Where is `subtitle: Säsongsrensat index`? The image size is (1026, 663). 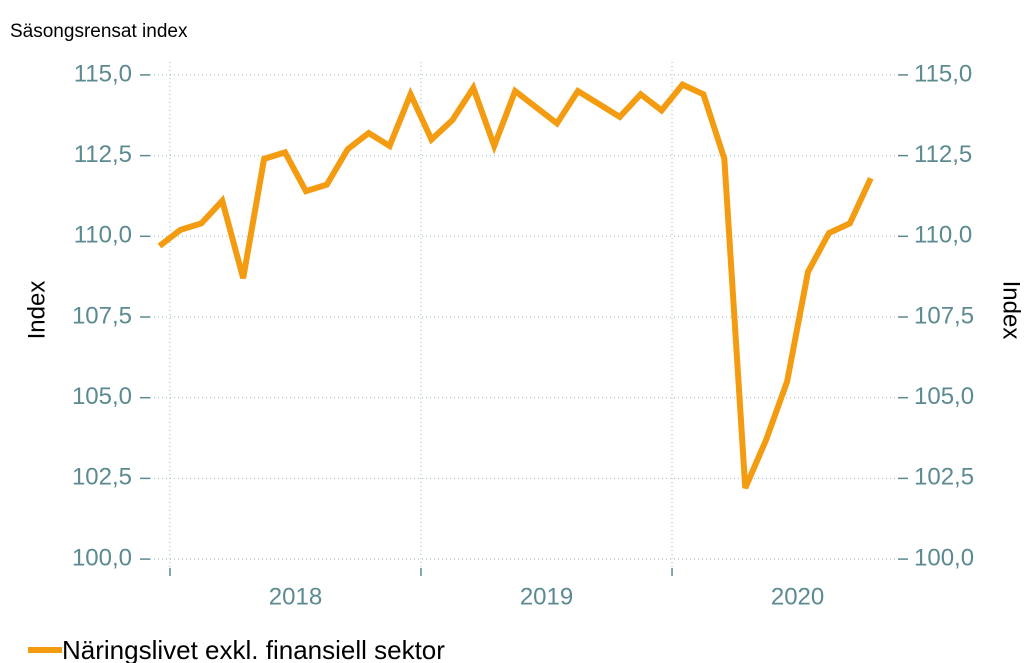 subtitle: Säsongsrensat index is located at coordinates (99, 31).